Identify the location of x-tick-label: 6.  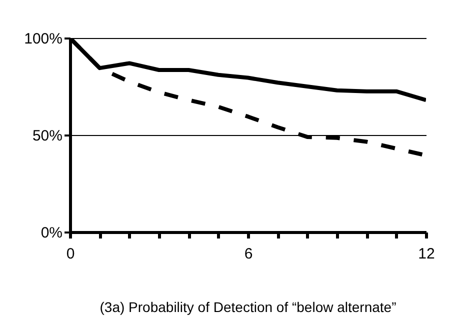
(248, 254).